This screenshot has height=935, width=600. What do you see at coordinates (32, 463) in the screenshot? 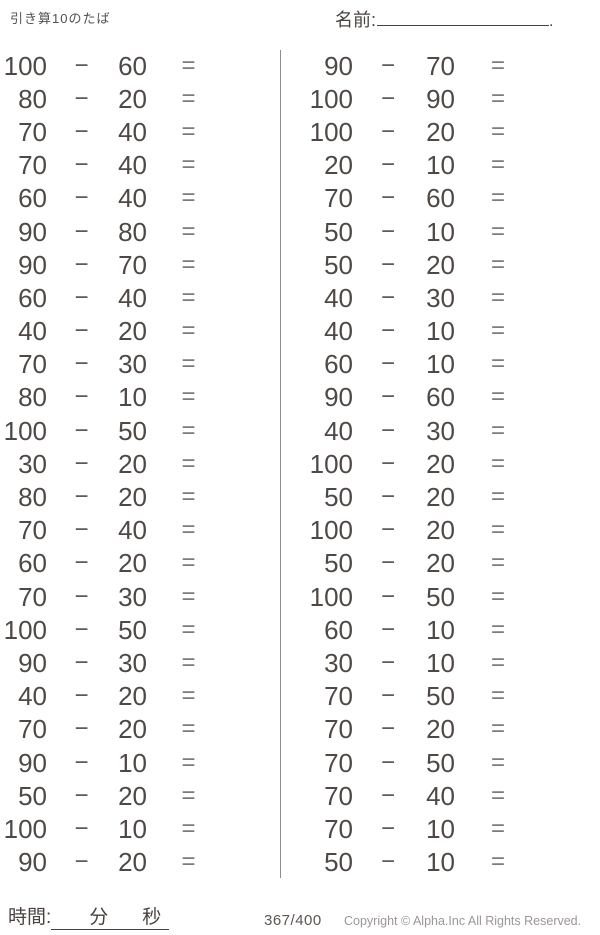
I see `minuend-value: 30` at bounding box center [32, 463].